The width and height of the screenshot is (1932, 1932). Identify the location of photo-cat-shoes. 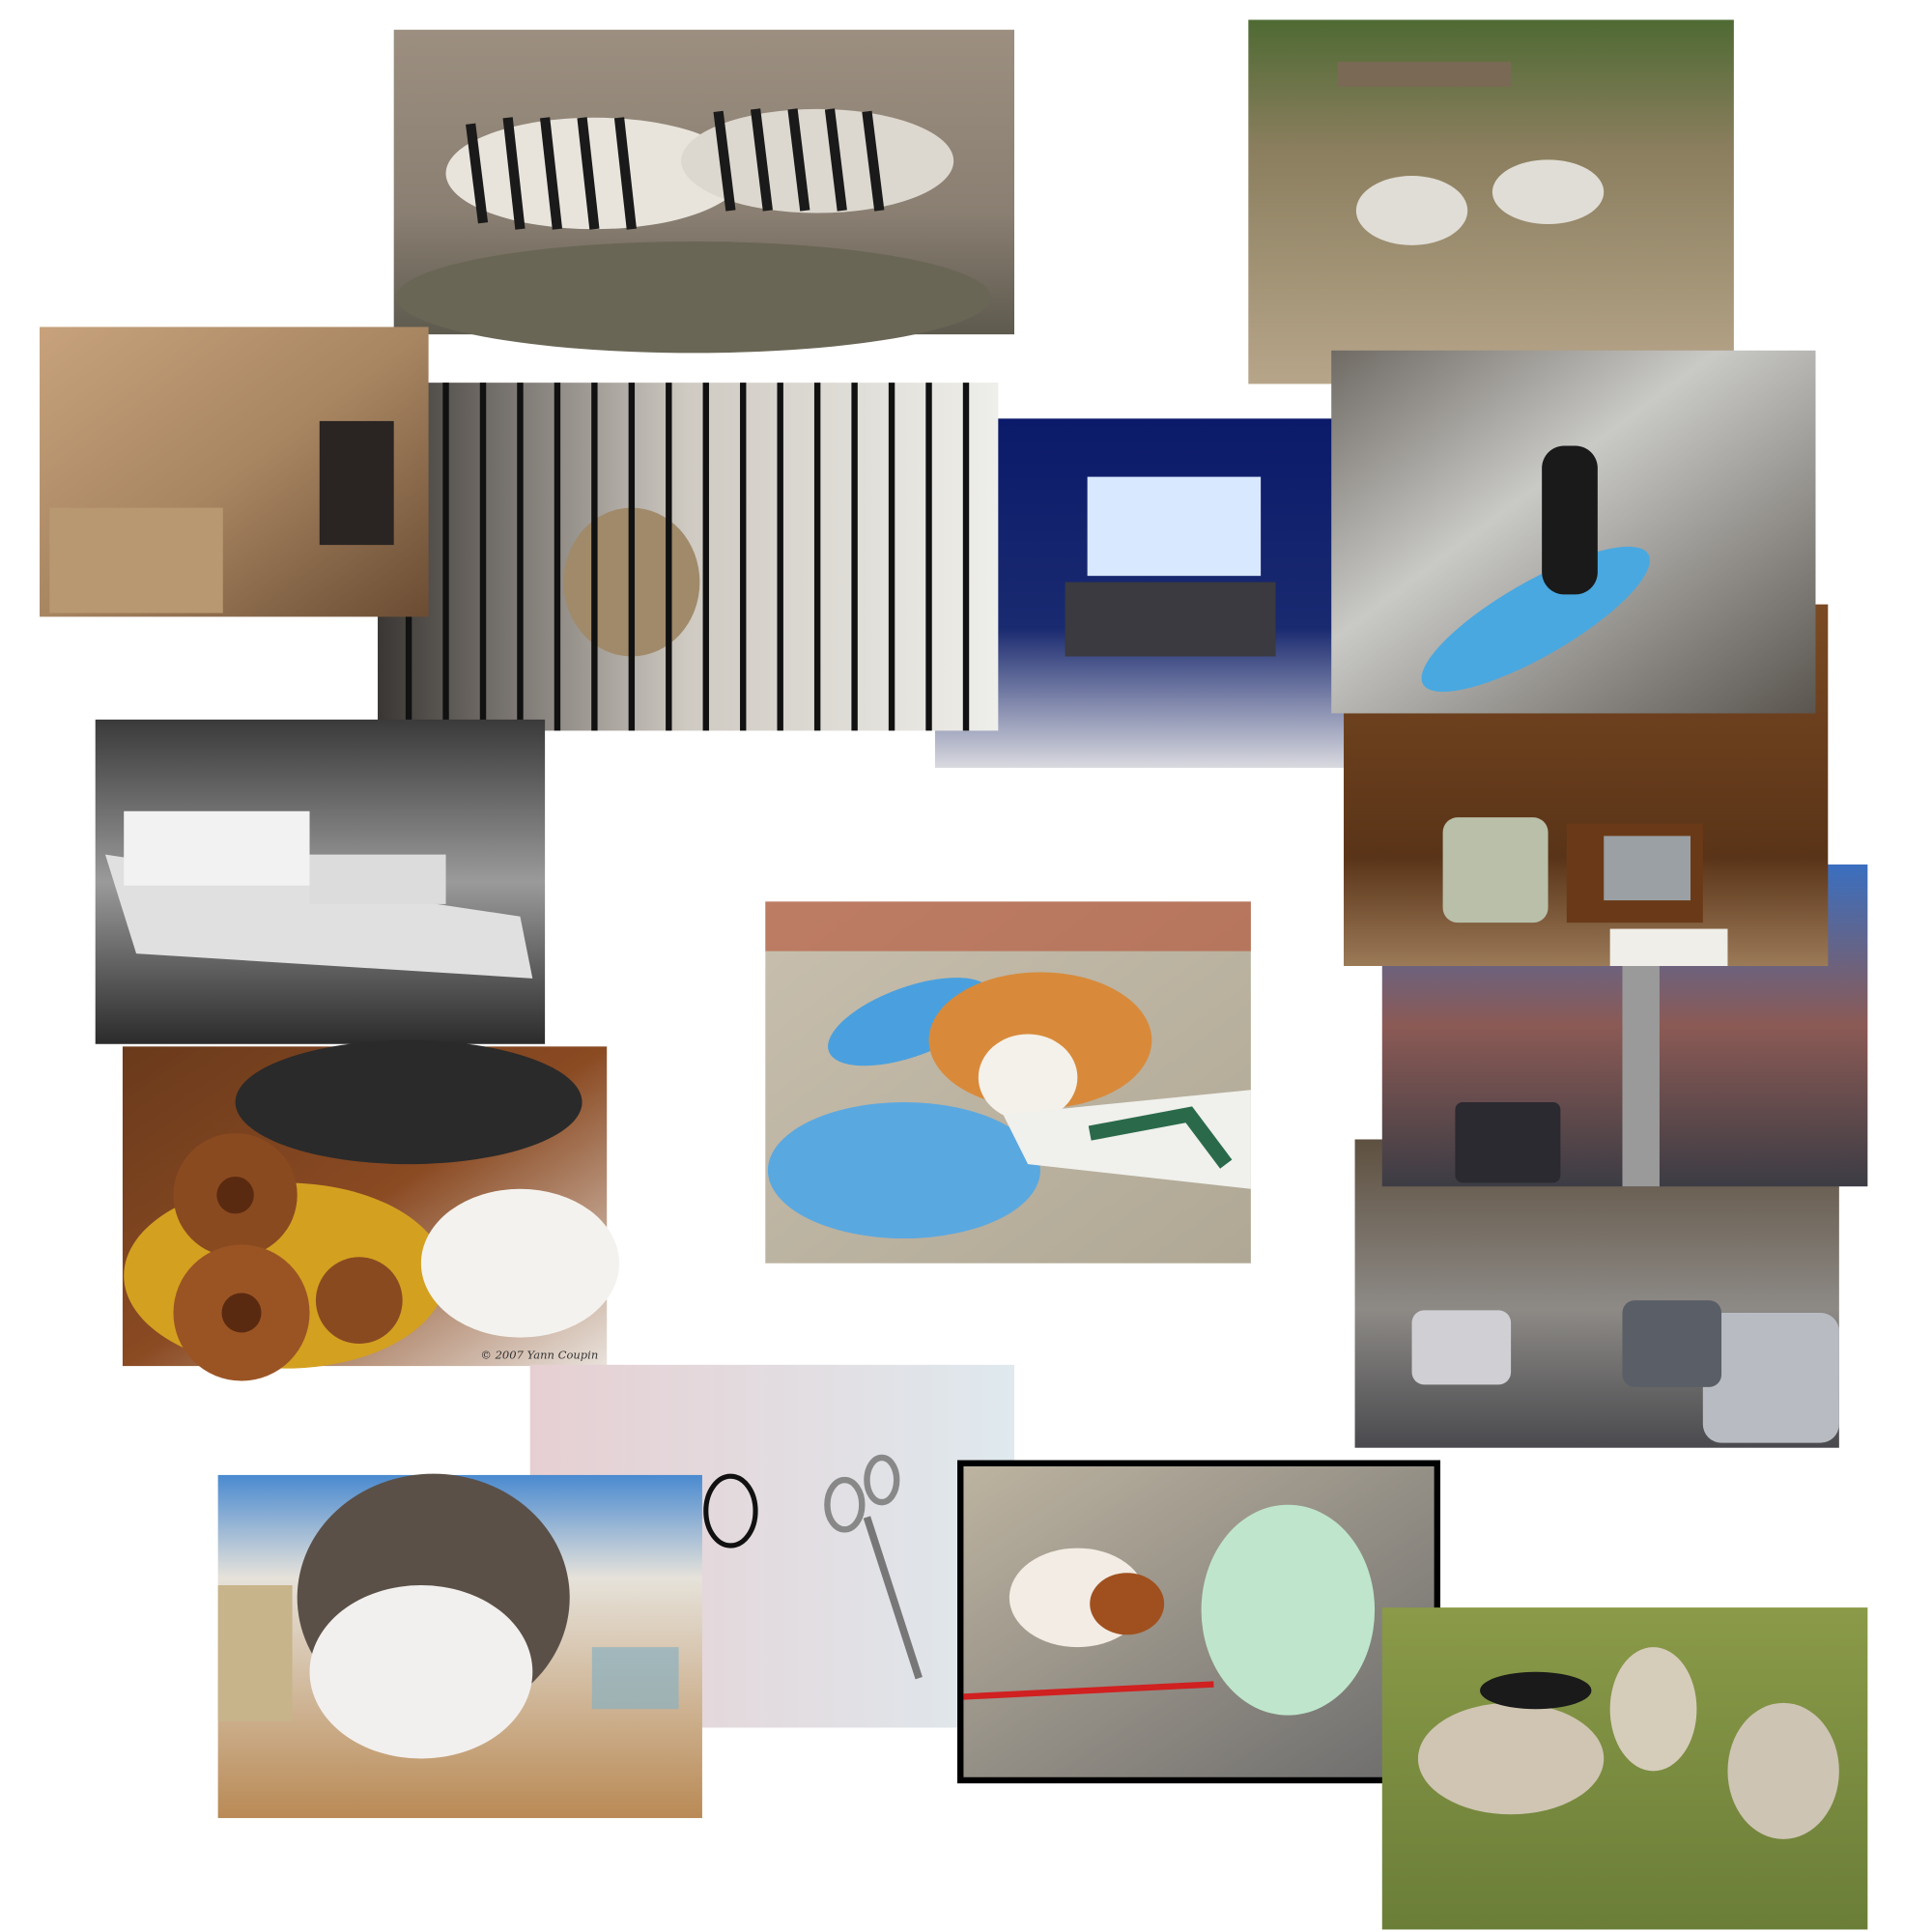
(1008, 1082).